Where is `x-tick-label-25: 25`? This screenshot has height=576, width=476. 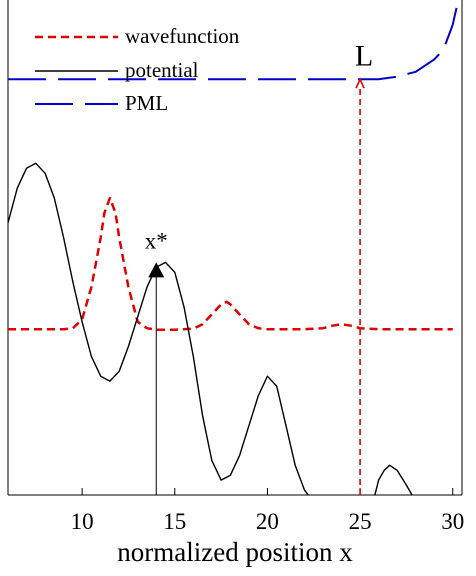
x-tick-label-25: 25 is located at coordinates (360, 521).